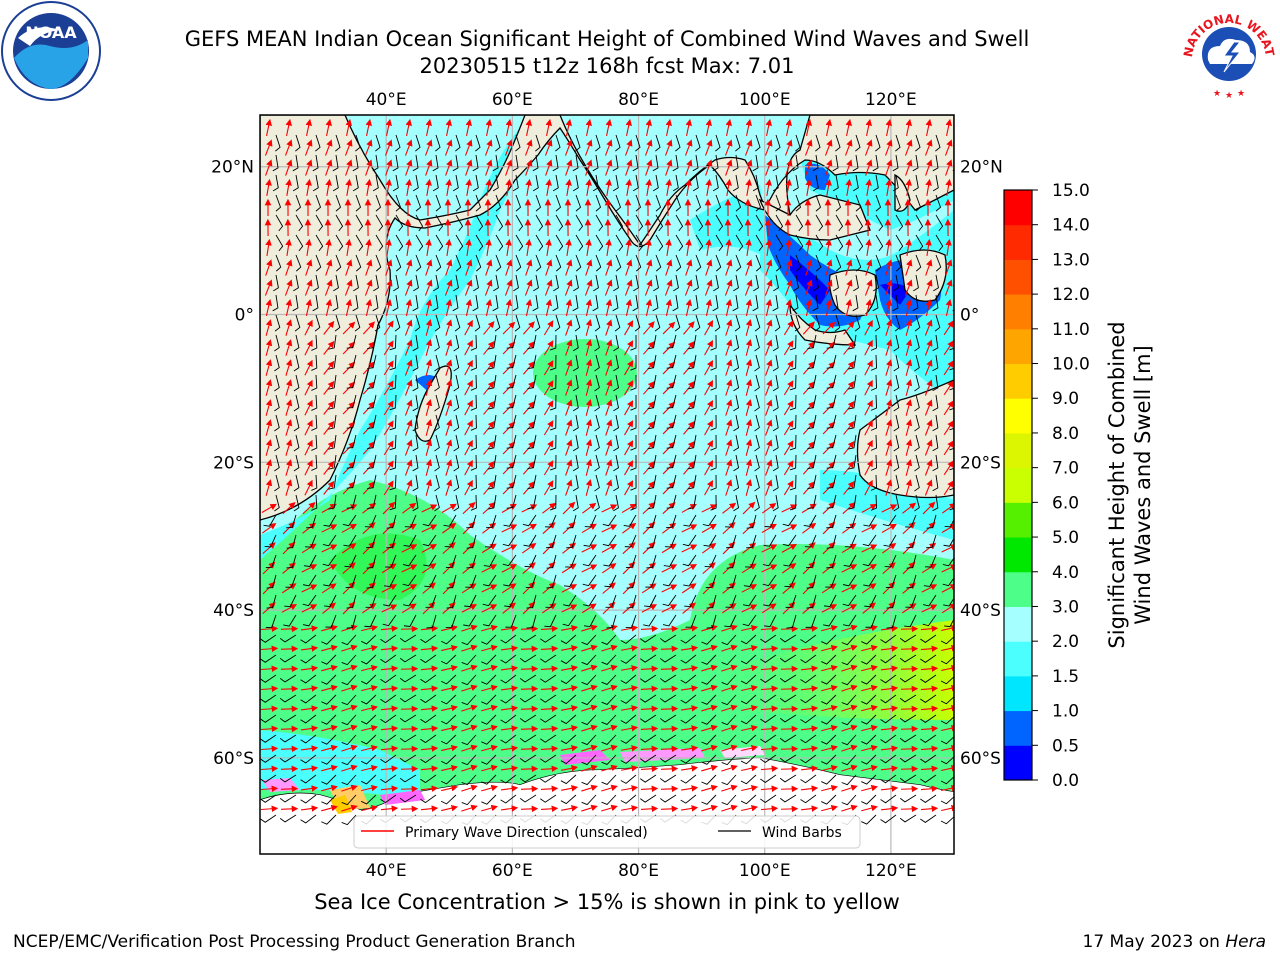 The width and height of the screenshot is (1280, 960). What do you see at coordinates (51, 51) in the screenshot?
I see `noaa-logo-icon: NOAA` at bounding box center [51, 51].